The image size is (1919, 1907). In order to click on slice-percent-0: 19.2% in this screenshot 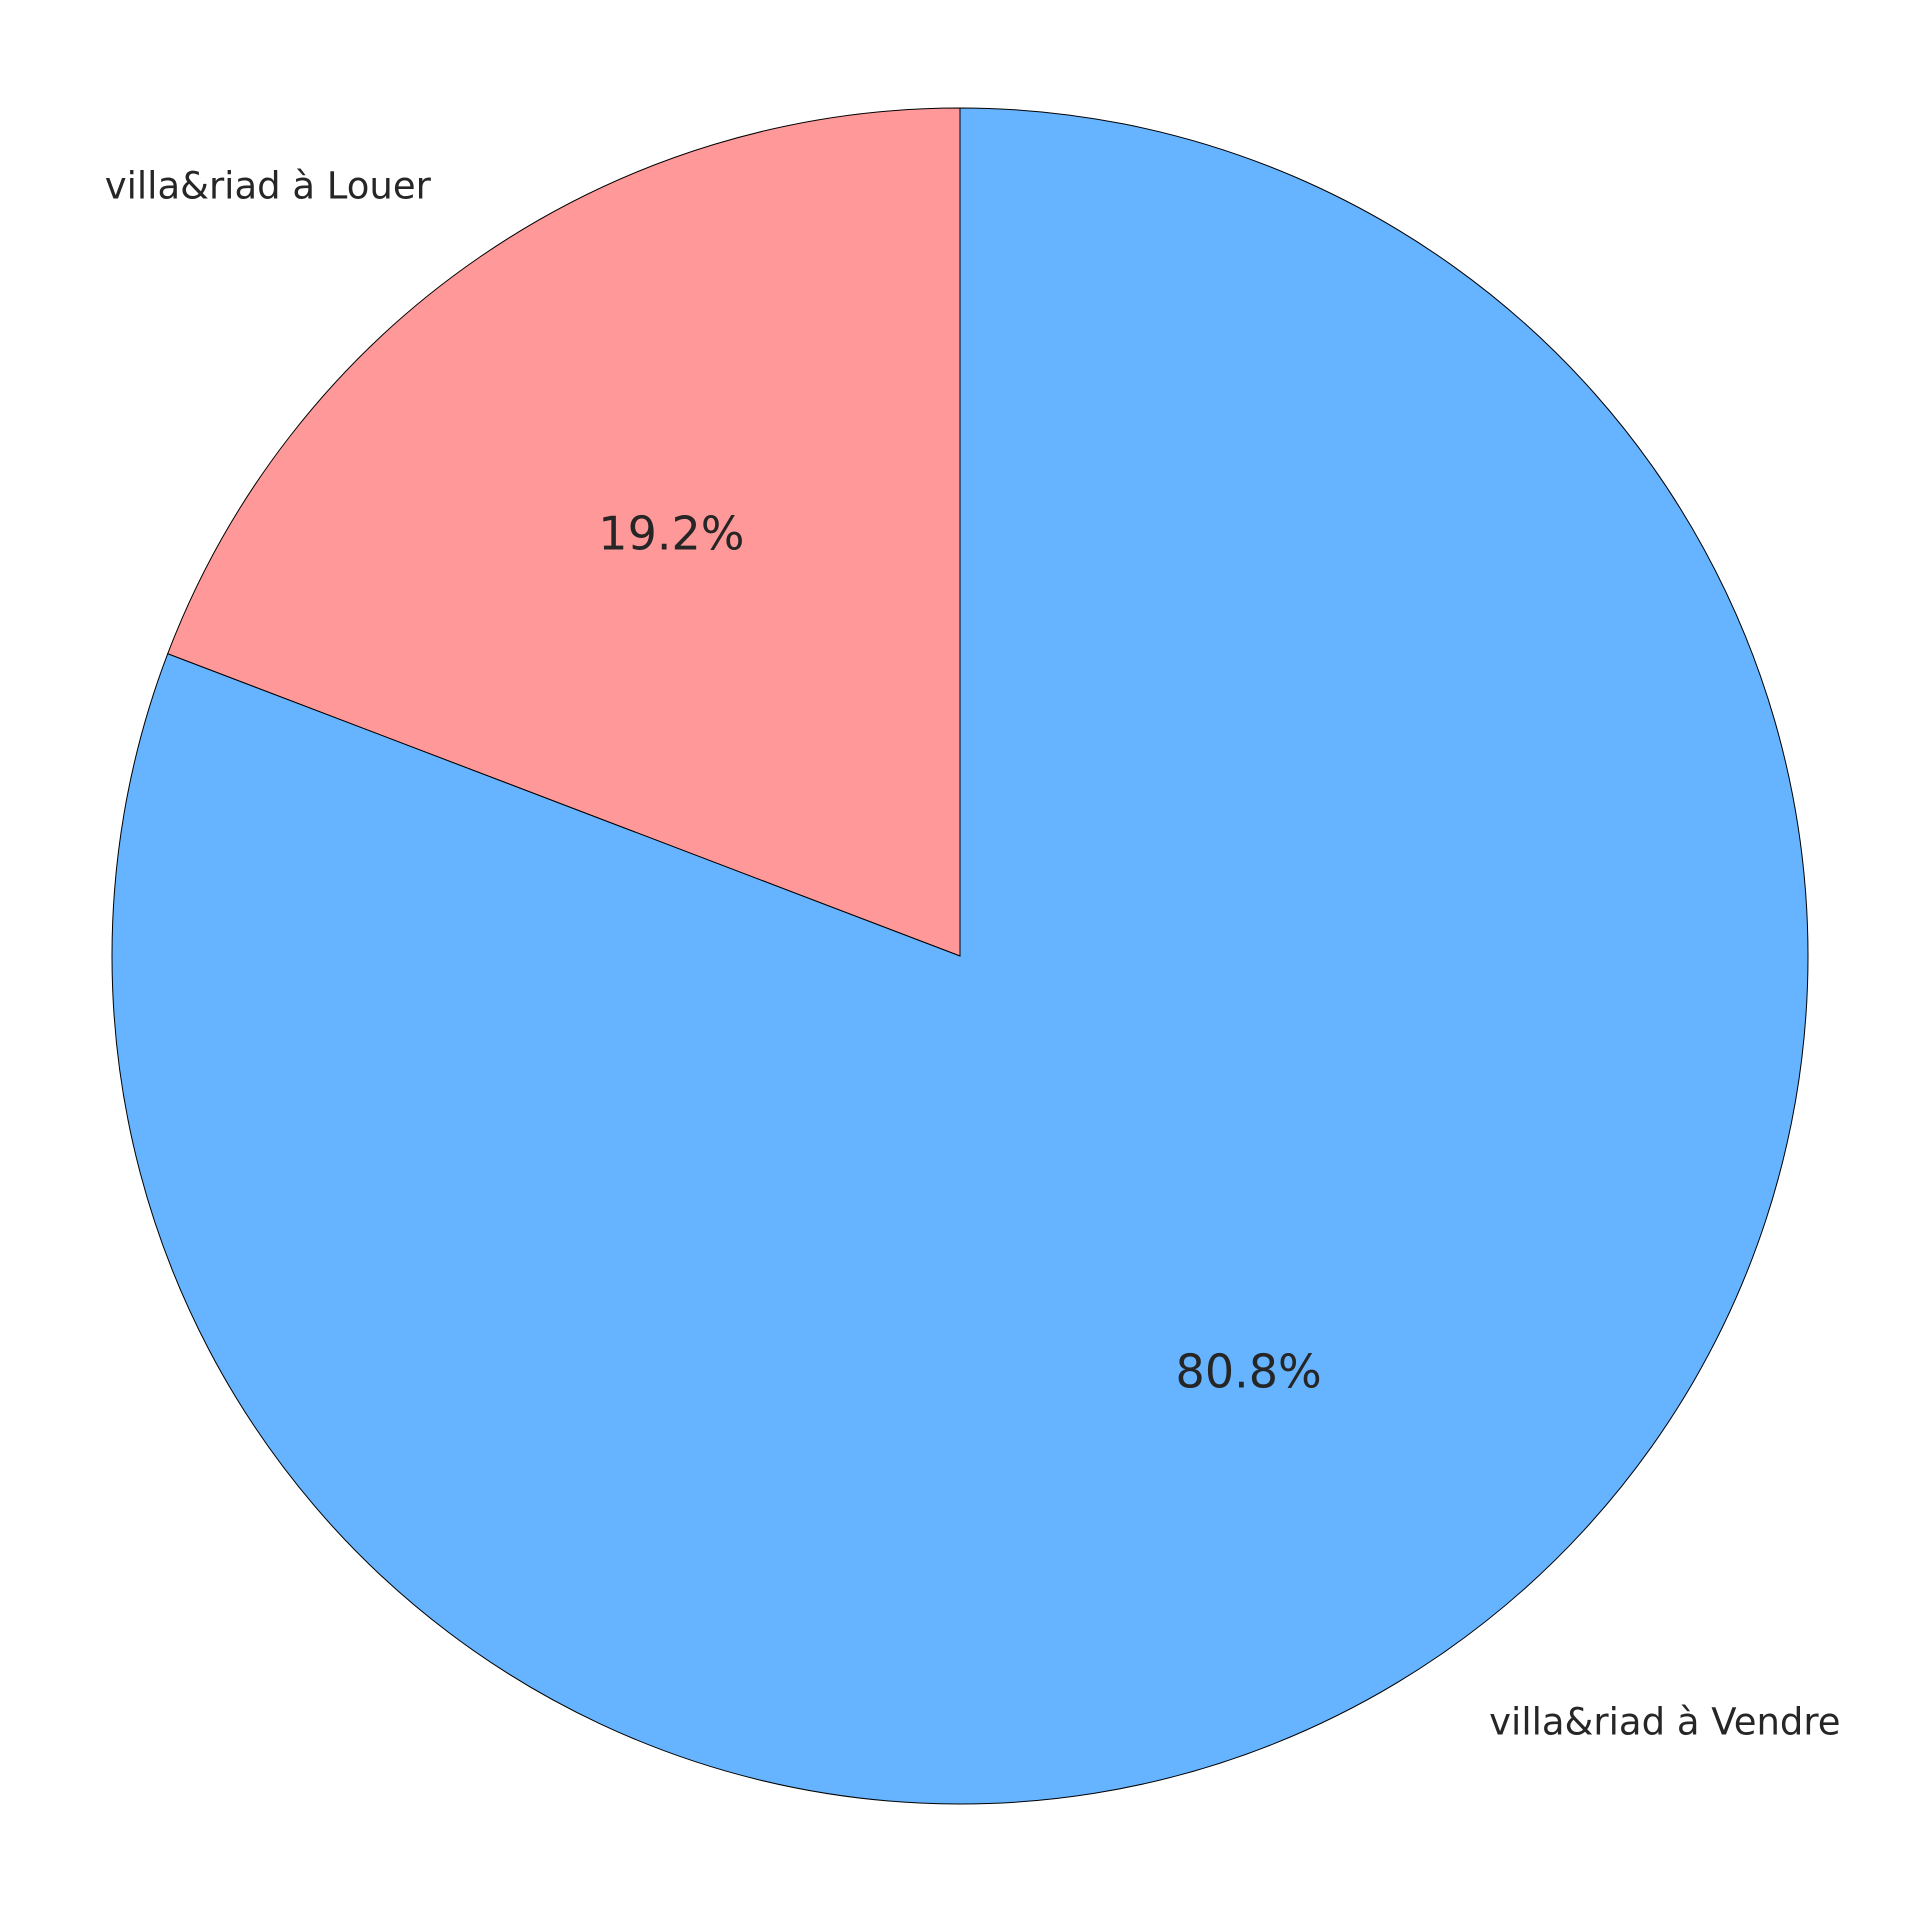, I will do `click(671, 533)`.